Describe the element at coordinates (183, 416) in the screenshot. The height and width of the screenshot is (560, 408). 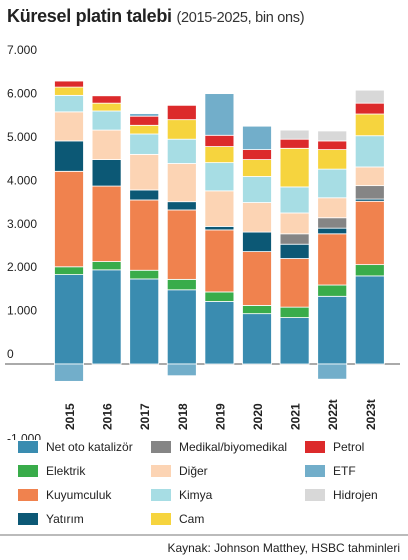
I see `x-tick-label: 2018` at that location.